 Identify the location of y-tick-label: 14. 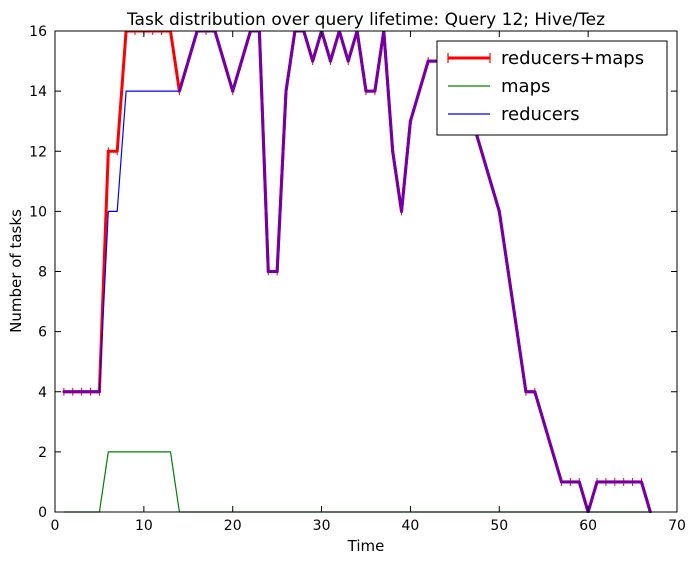
(38, 92).